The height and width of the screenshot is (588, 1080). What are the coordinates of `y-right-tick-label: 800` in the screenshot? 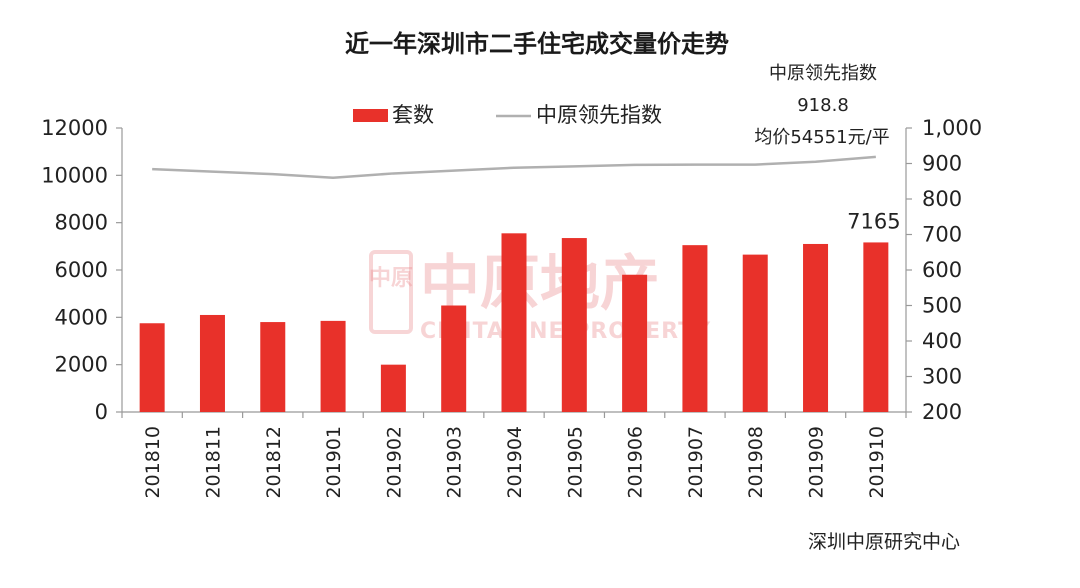 It's located at (942, 199).